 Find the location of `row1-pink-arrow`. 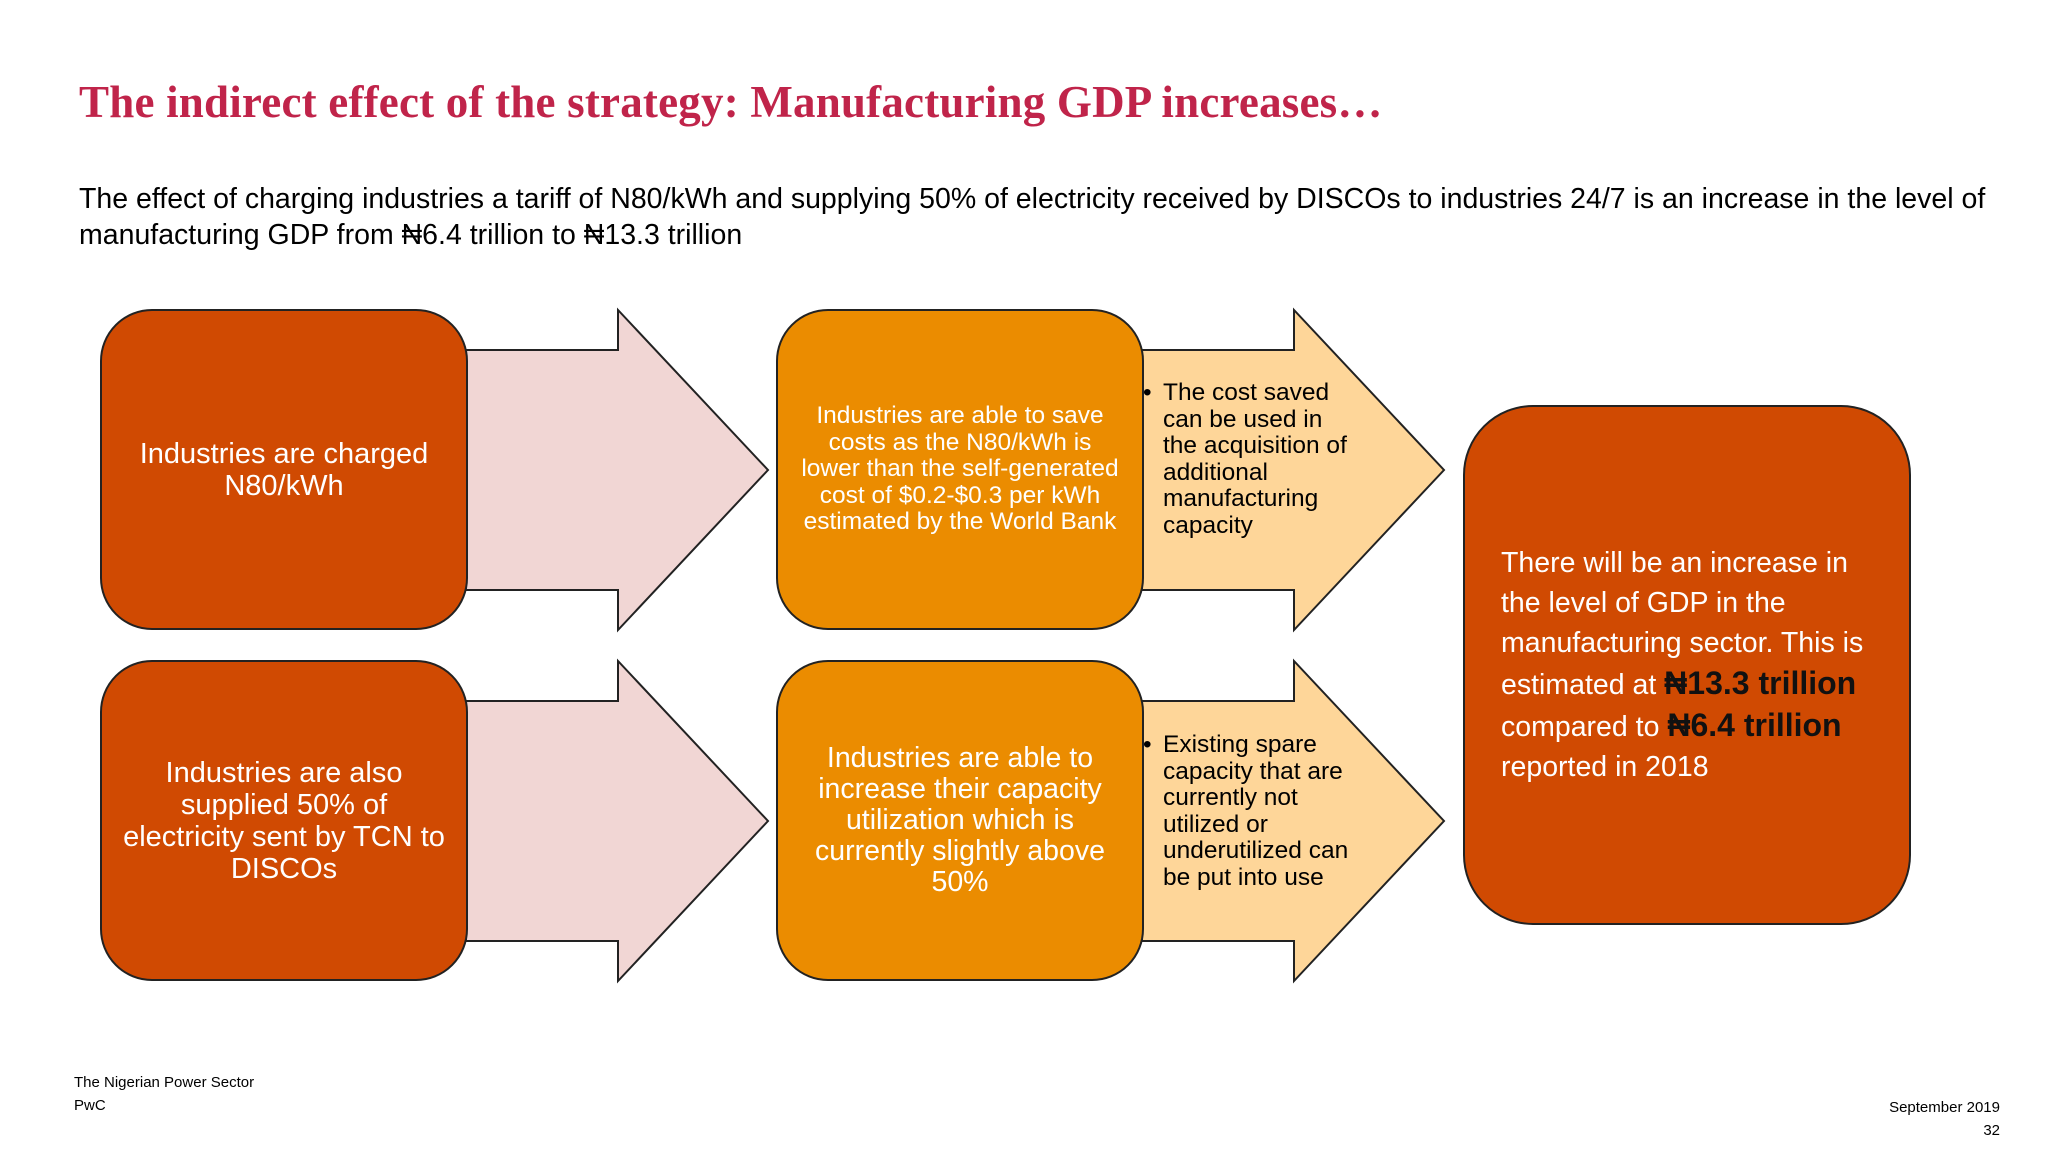

row1-pink-arrow is located at coordinates (617, 470).